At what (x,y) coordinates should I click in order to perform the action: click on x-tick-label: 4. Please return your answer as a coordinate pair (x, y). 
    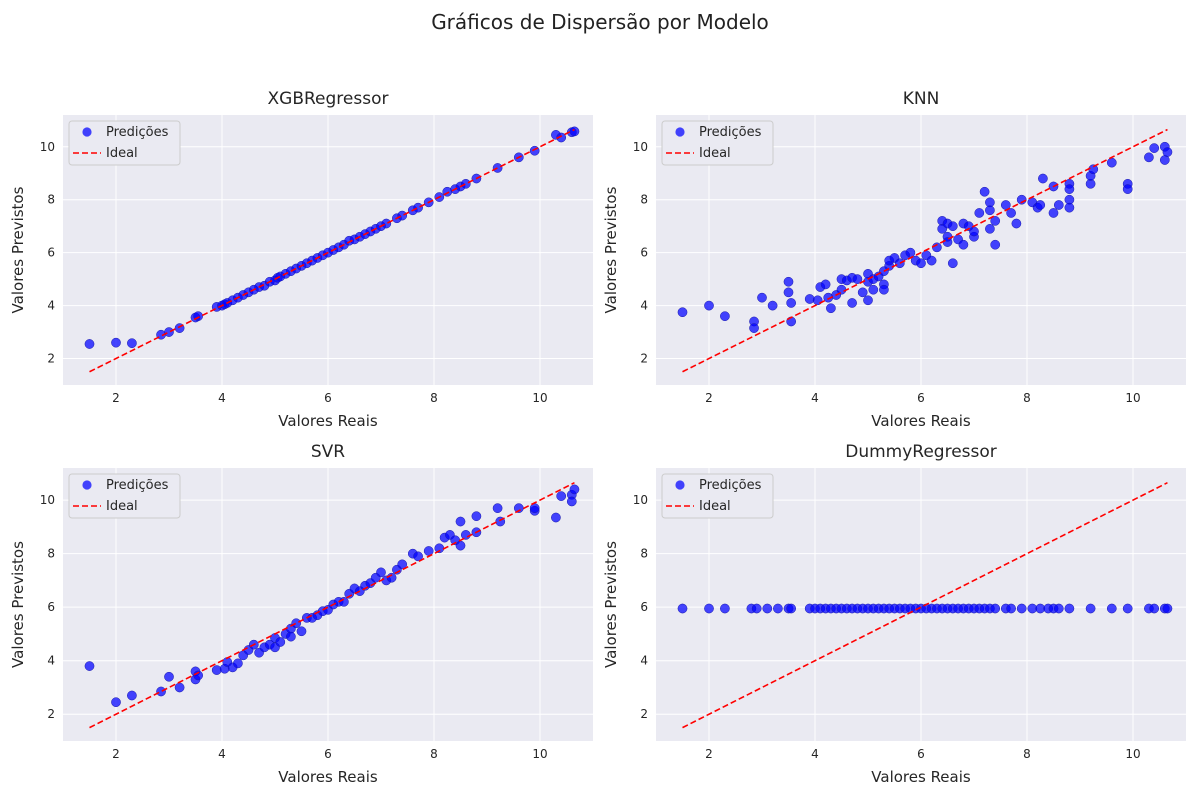
    Looking at the image, I should click on (815, 754).